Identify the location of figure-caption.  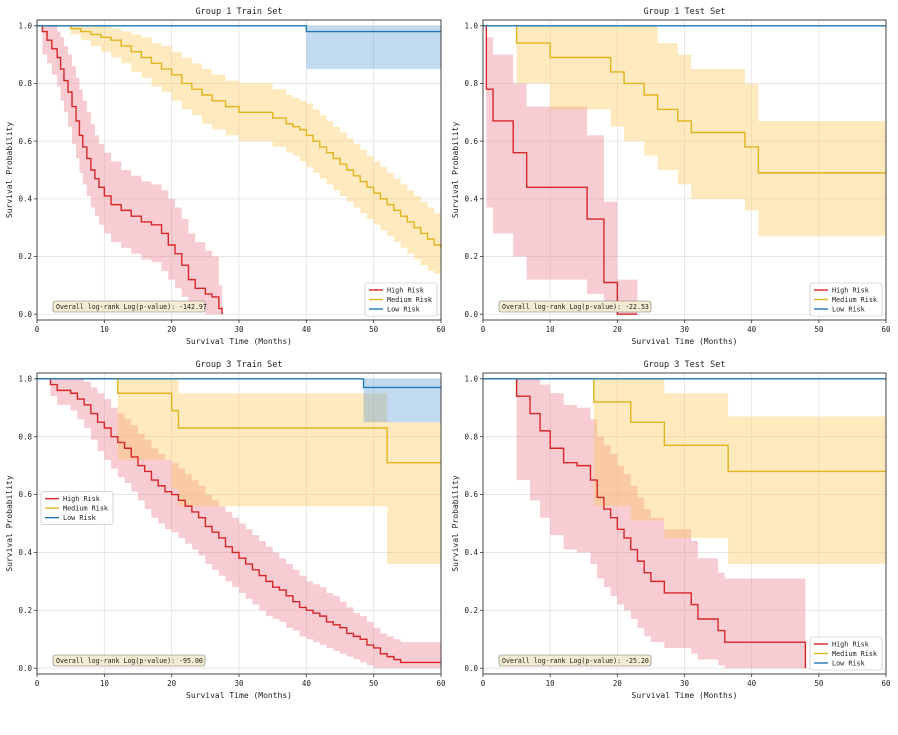
(449, 721).